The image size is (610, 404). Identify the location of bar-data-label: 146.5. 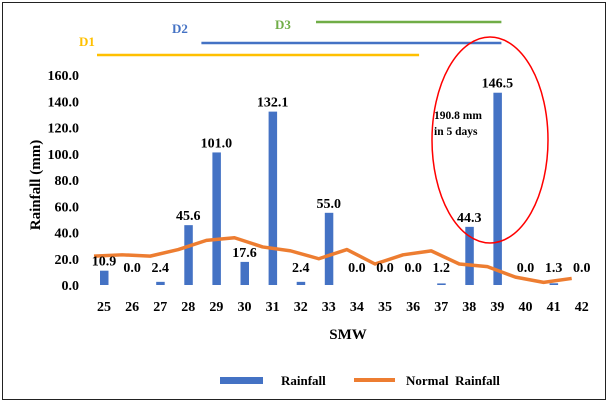
(498, 84).